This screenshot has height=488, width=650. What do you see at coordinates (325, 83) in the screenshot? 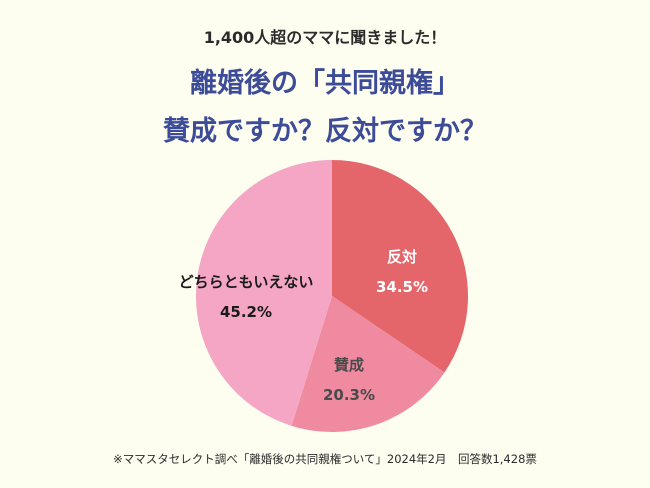
I see `title-line-1: 離婚後の「共同親権」` at bounding box center [325, 83].